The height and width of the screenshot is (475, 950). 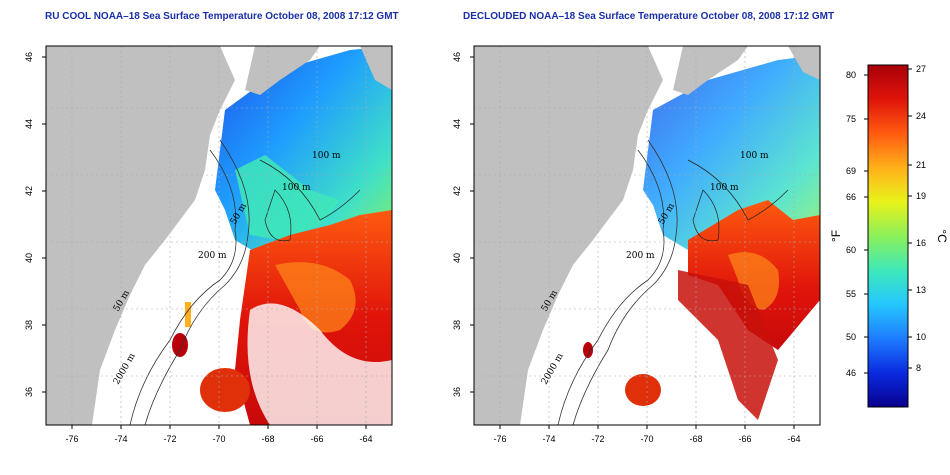 What do you see at coordinates (921, 243) in the screenshot?
I see `colorbar-c-tick: 16` at bounding box center [921, 243].